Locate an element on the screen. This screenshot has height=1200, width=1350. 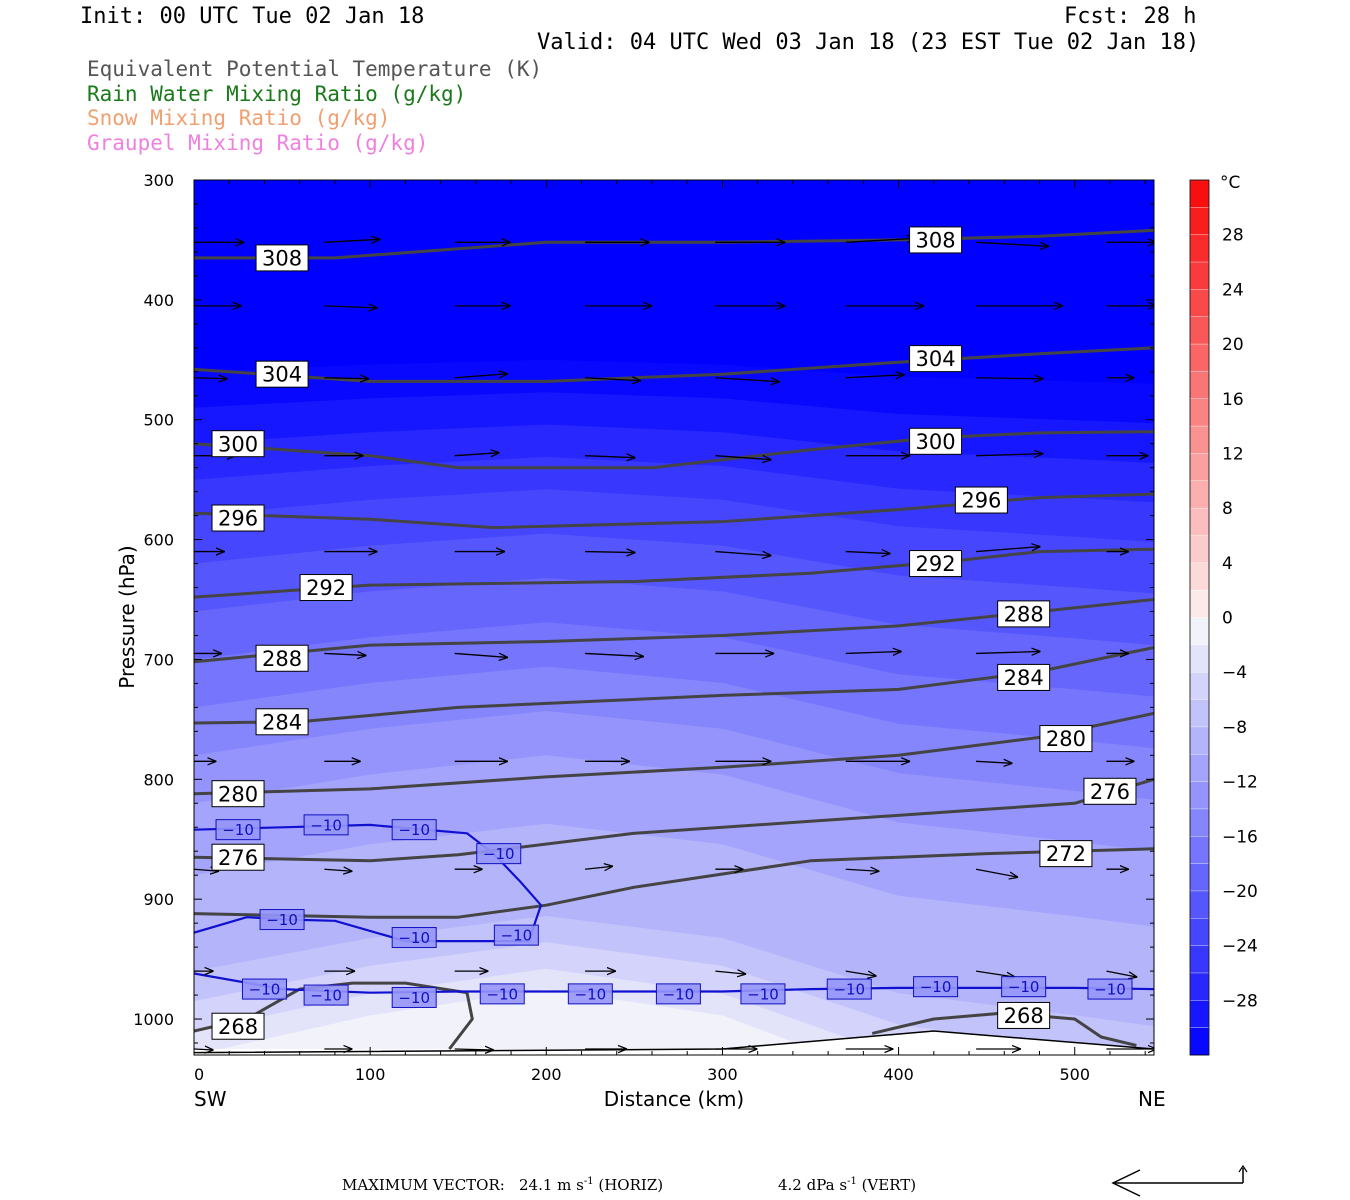
svg-text: 308 is located at coordinates (282, 258).